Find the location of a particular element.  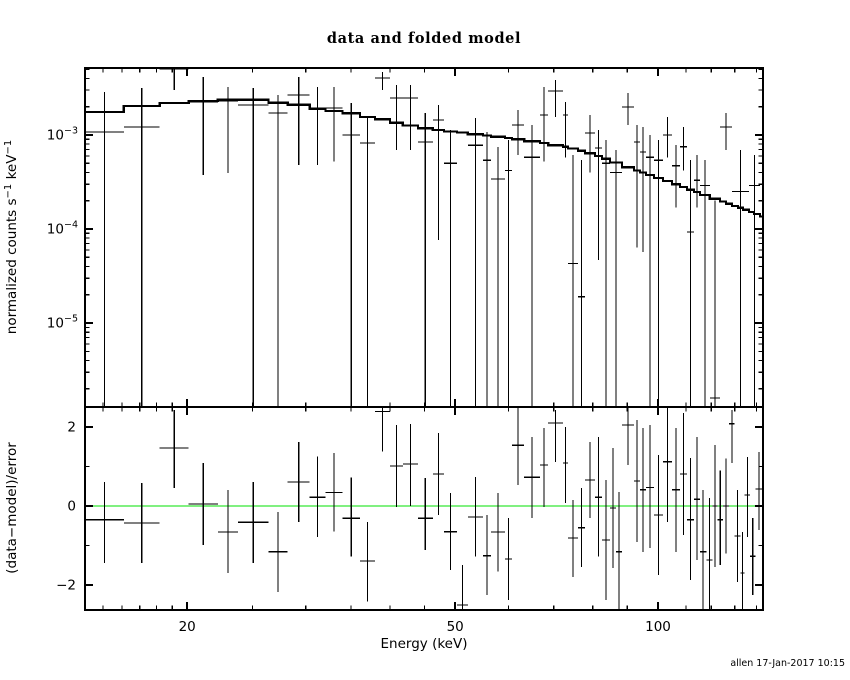

y-axis-label-residuals: (data−model)/error is located at coordinates (12, 508).